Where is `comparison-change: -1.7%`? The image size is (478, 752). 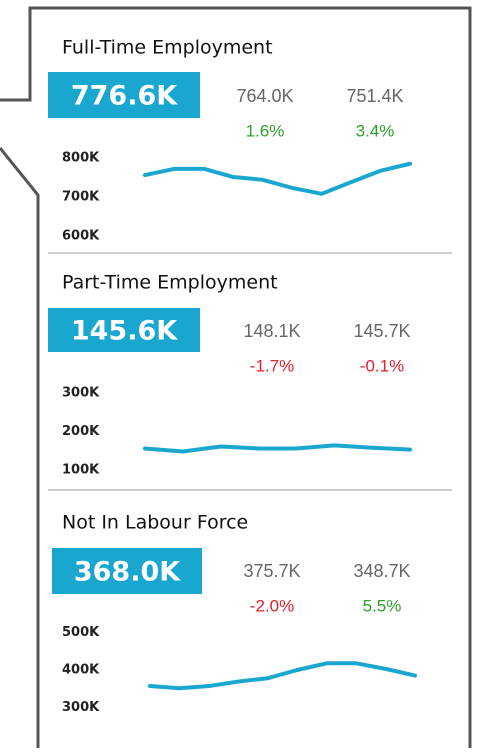 comparison-change: -1.7% is located at coordinates (272, 365).